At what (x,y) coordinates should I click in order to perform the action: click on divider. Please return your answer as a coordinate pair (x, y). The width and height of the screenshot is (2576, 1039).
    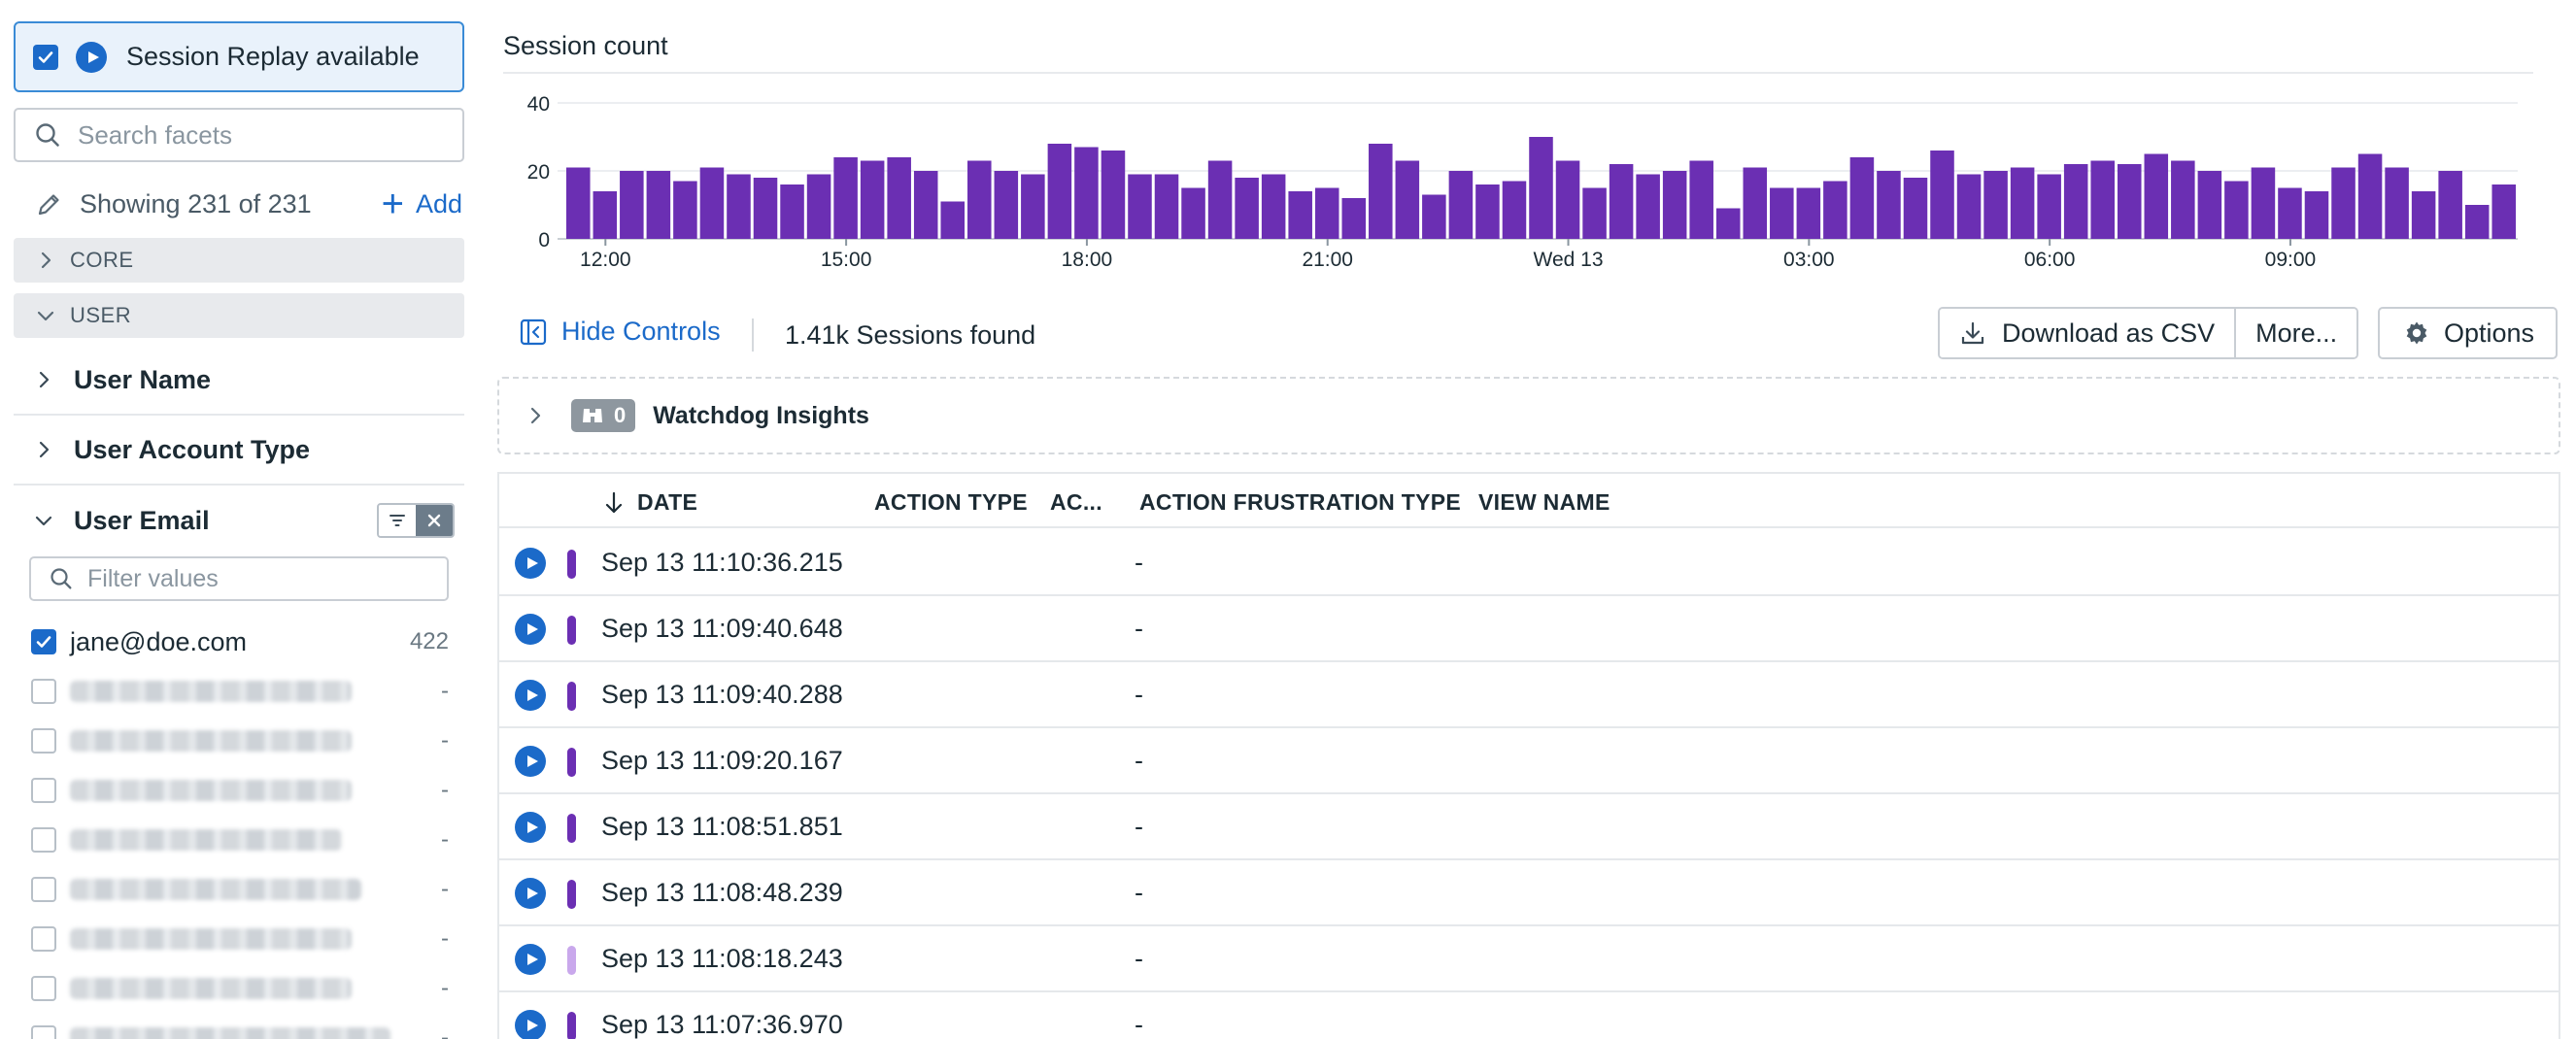
    Looking at the image, I should click on (753, 335).